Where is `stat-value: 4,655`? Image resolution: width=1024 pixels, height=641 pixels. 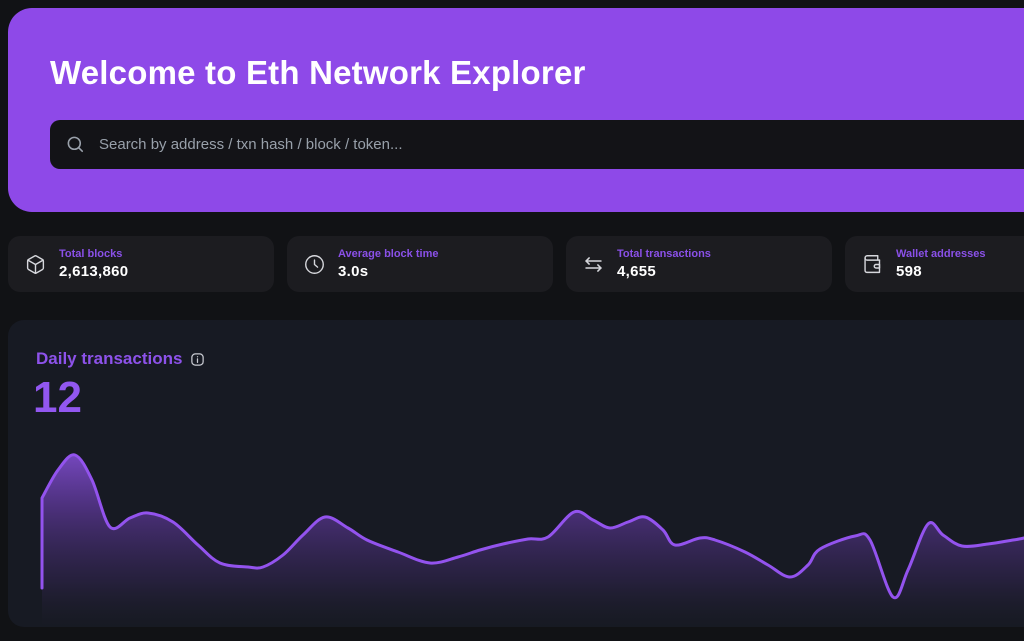 stat-value: 4,655 is located at coordinates (637, 271).